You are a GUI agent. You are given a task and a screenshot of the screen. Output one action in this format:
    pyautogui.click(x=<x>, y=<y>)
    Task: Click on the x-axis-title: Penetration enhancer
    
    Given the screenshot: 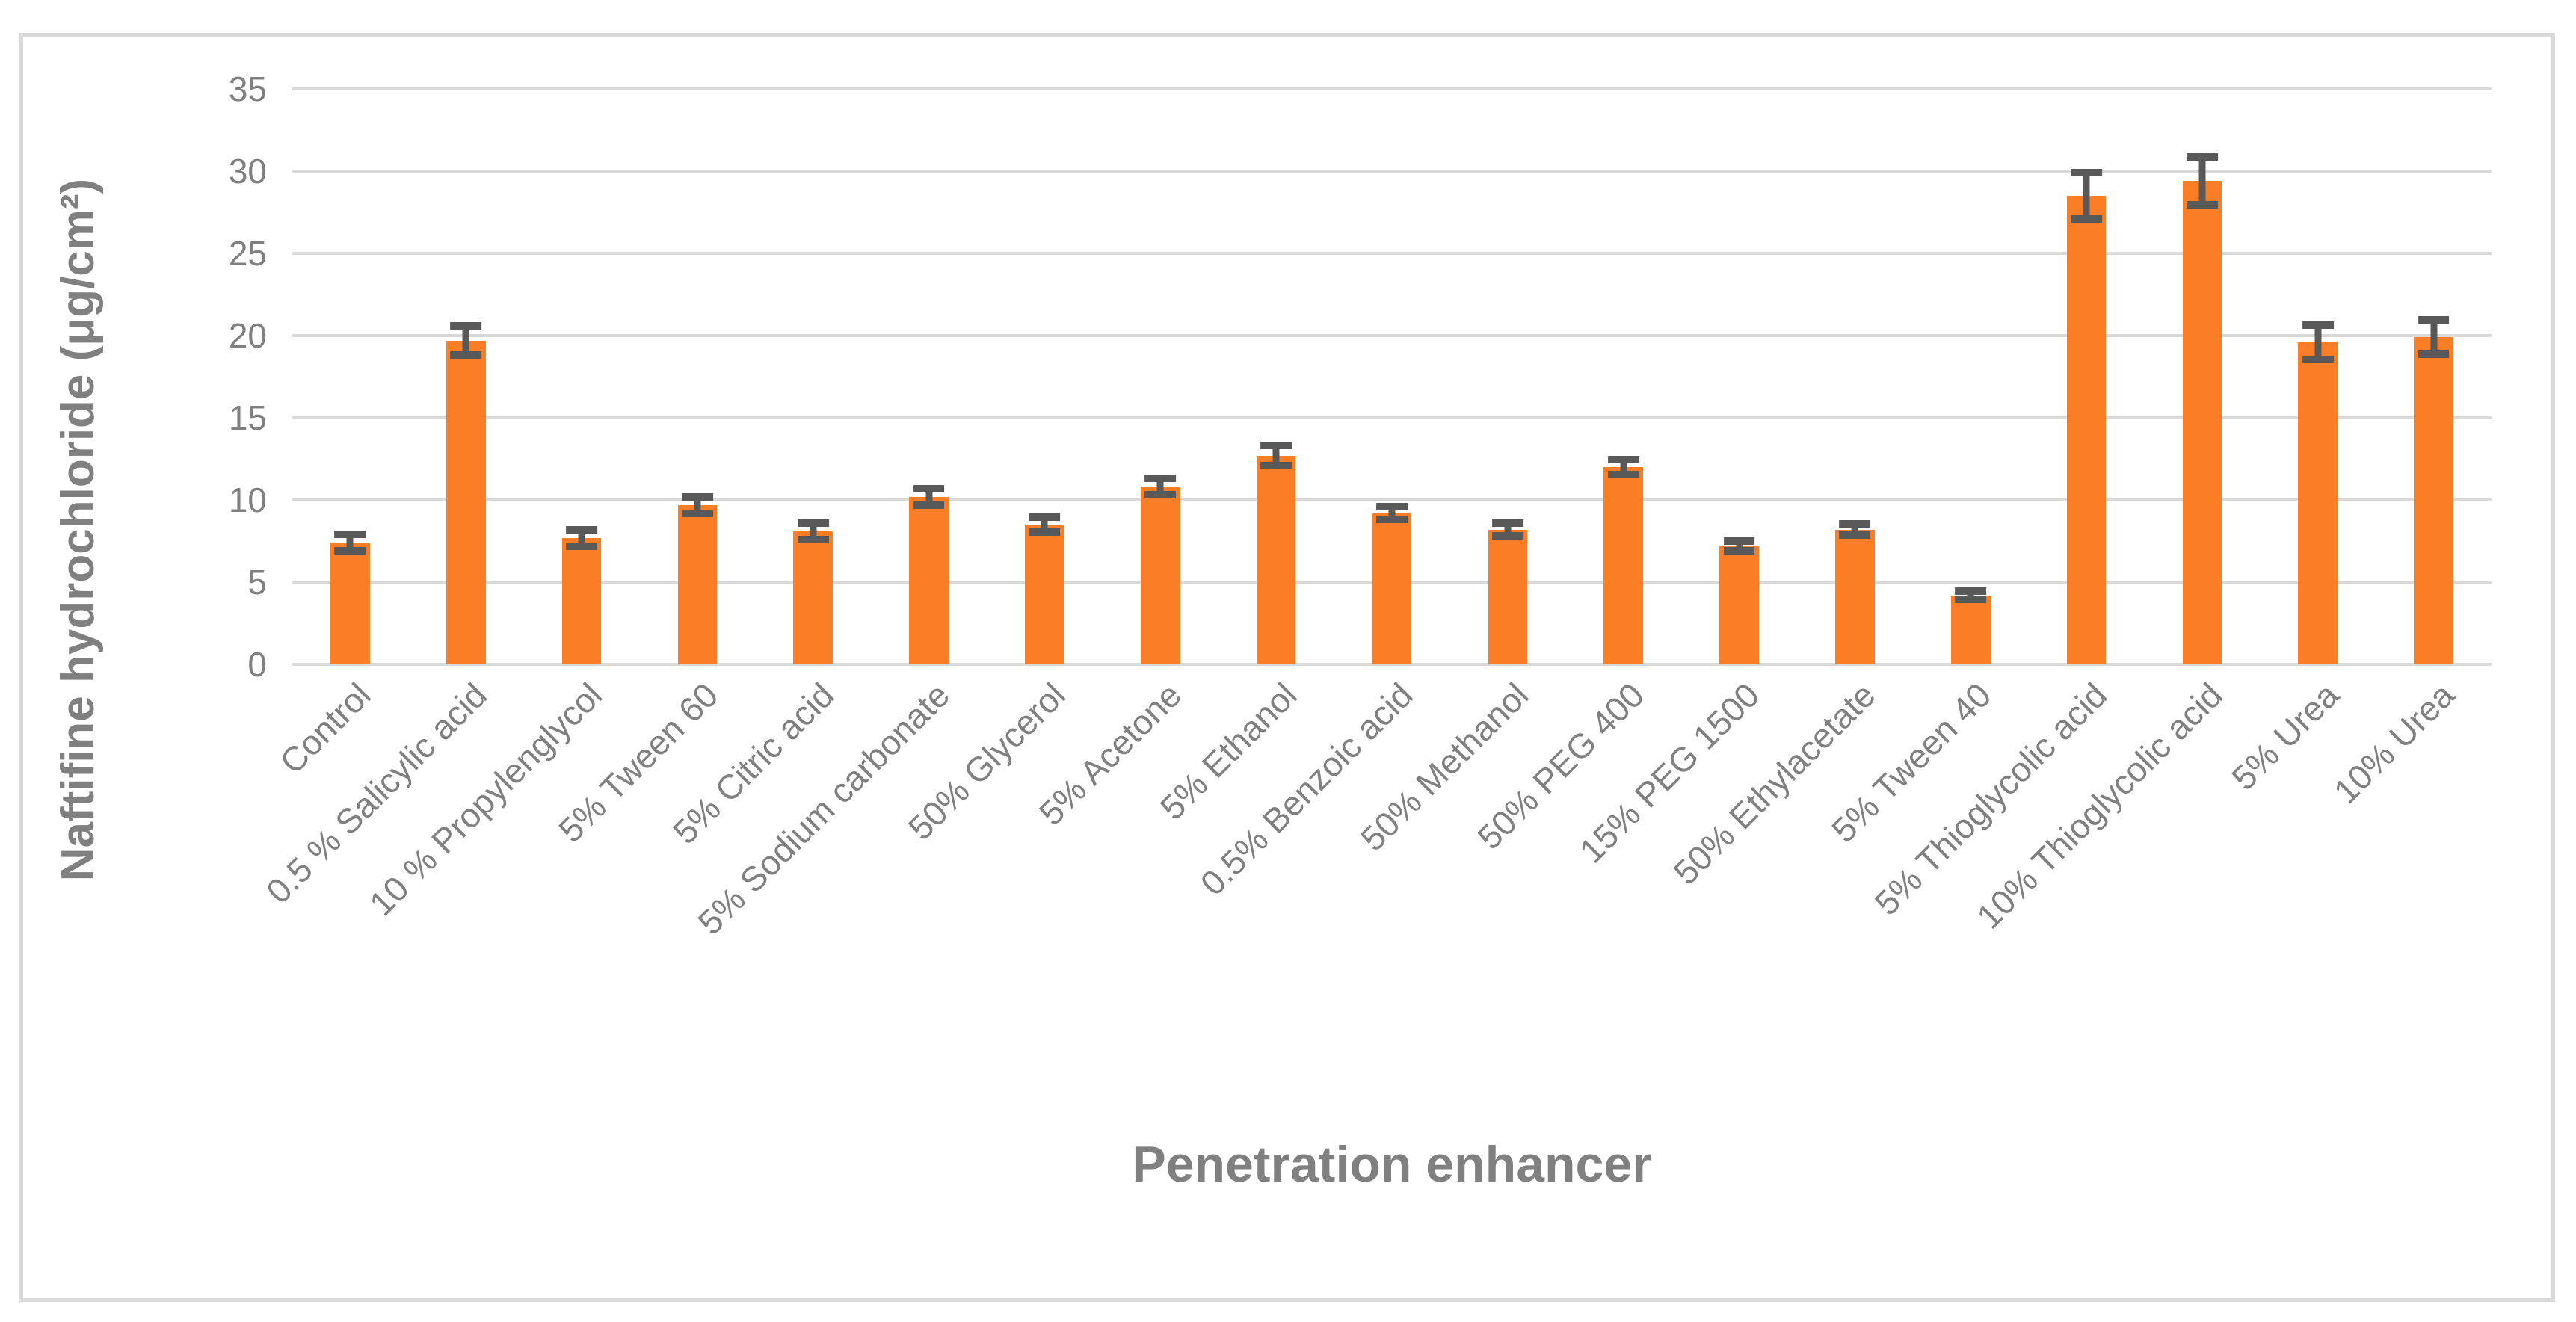 What is the action you would take?
    pyautogui.click(x=1392, y=1164)
    